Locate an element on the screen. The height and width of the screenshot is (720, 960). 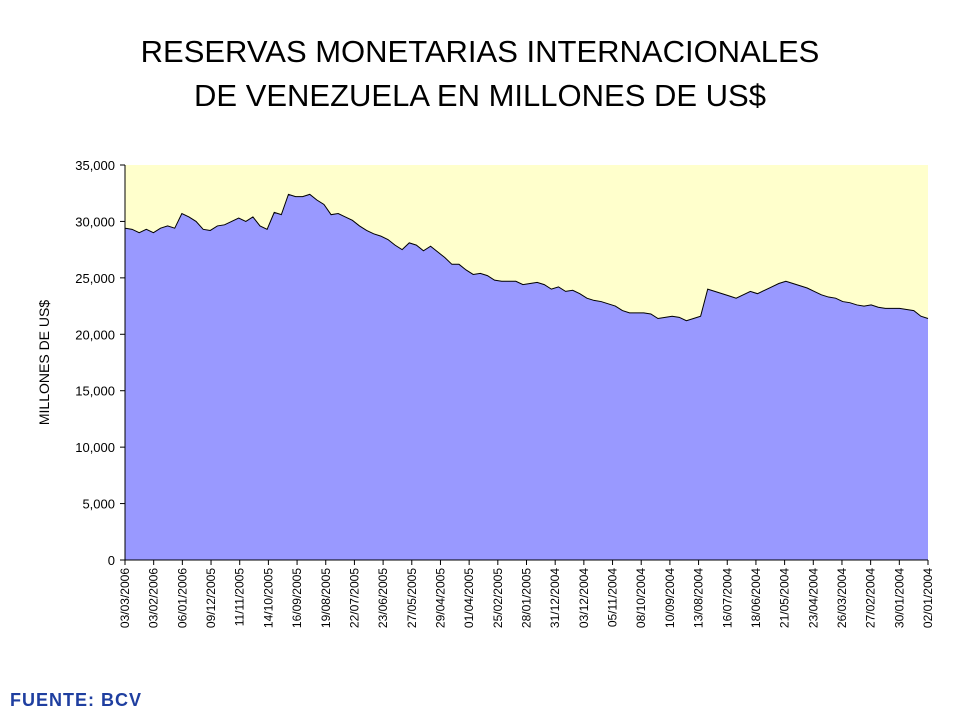
y-tick-label: 25,000 is located at coordinates (95, 278).